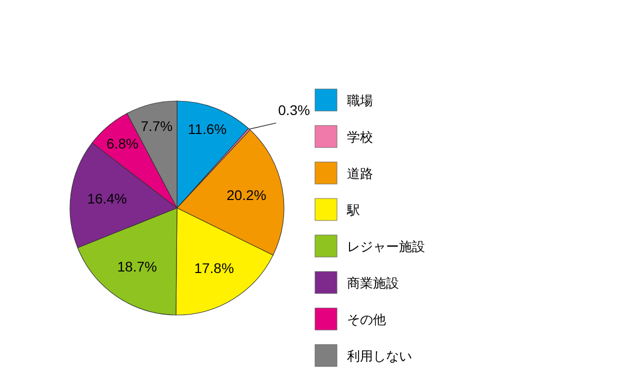 The height and width of the screenshot is (372, 640). I want to click on data-label: 7.7%, so click(156, 126).